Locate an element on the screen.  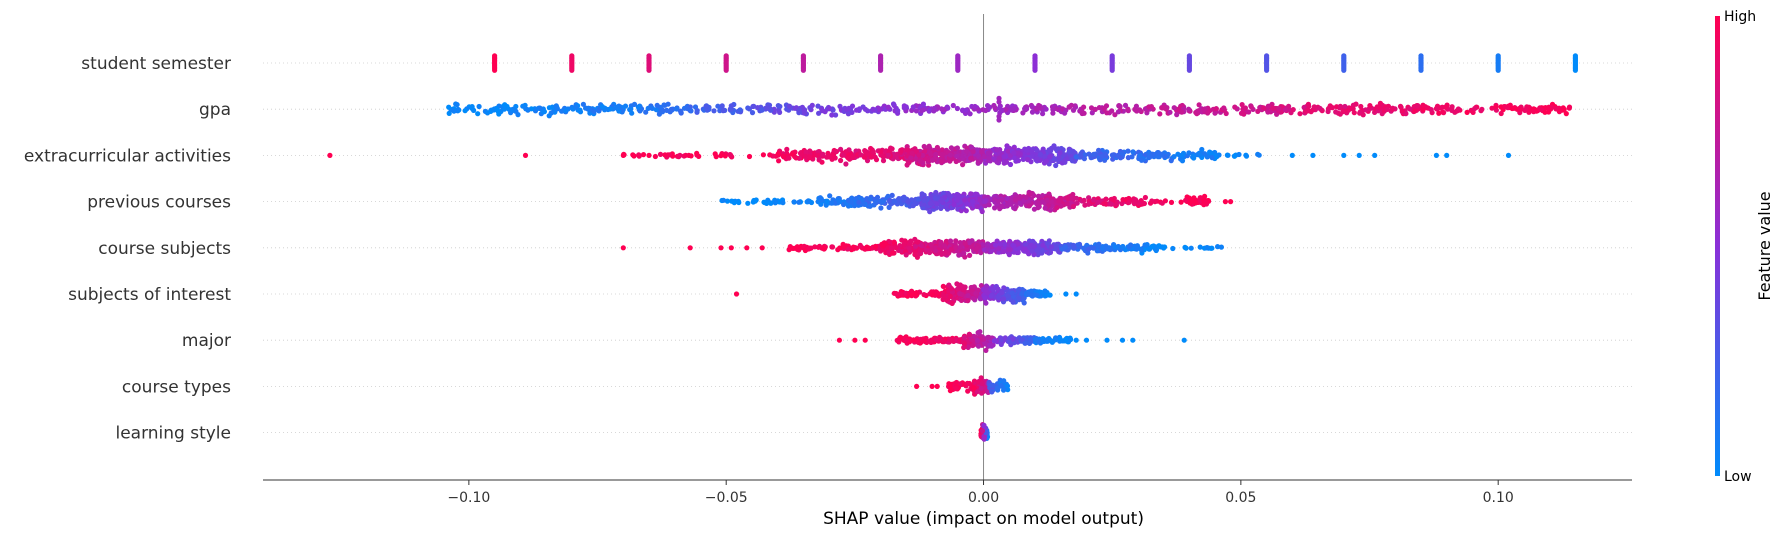
feature-label: student semester is located at coordinates (156, 64).